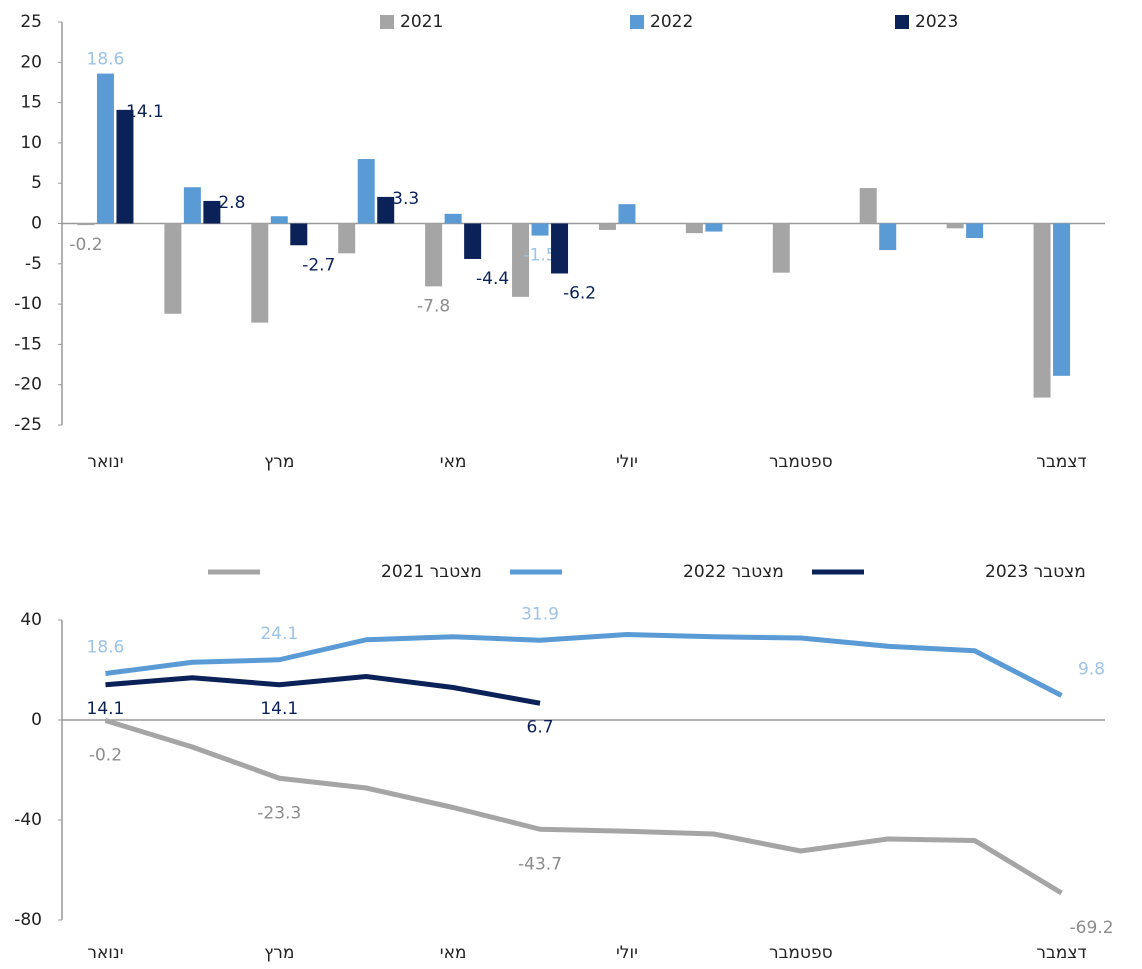 Image resolution: width=1142 pixels, height=969 pixels. Describe the element at coordinates (318, 265) in the screenshot. I see `data-label: -2.7` at that location.